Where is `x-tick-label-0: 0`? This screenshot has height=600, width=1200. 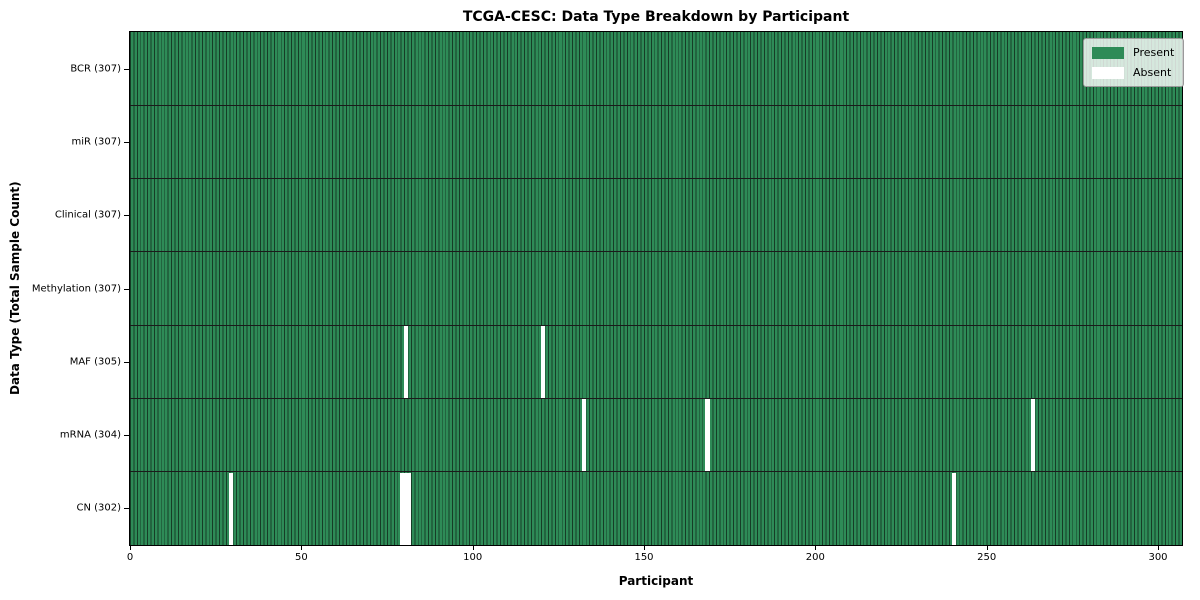
x-tick-label-0: 0 is located at coordinates (130, 557).